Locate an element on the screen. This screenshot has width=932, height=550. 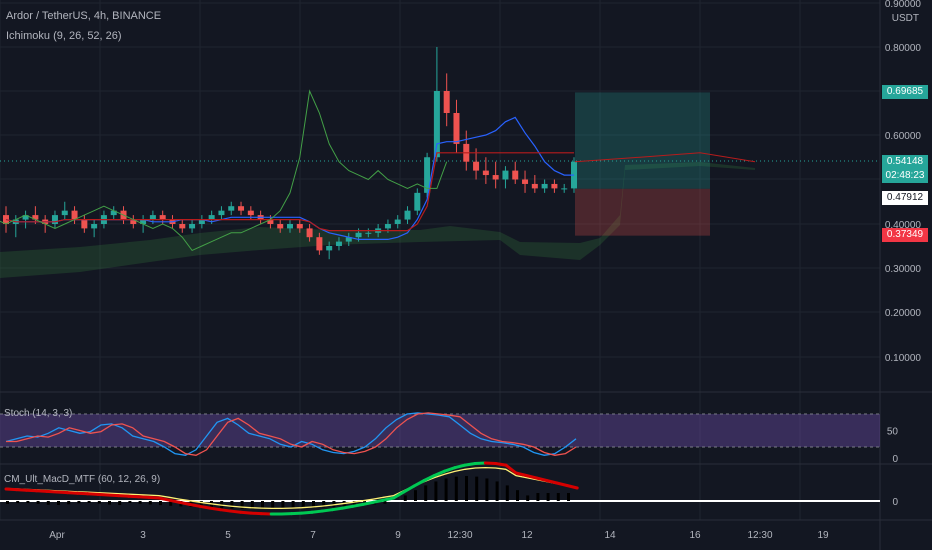
price-tick-label: 0.90000 is located at coordinates (903, 5).